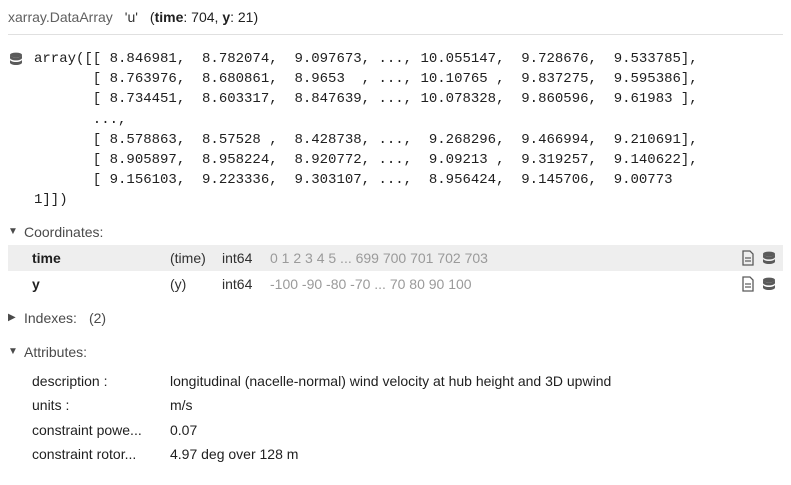  I want to click on attribute-row: constraint rotor... 4.97 deg over 128 m, so click(407, 454).